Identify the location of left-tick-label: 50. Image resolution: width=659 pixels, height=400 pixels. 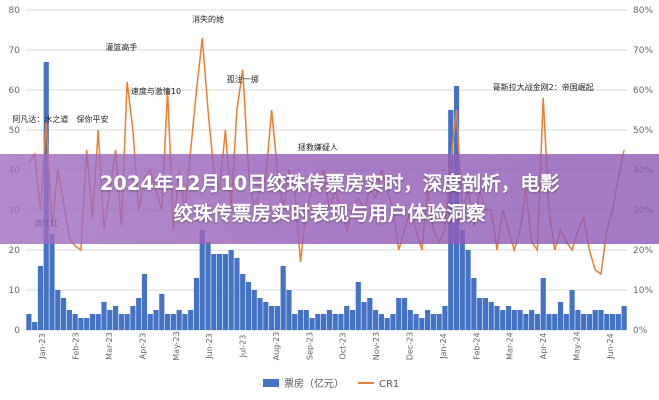
(15, 131).